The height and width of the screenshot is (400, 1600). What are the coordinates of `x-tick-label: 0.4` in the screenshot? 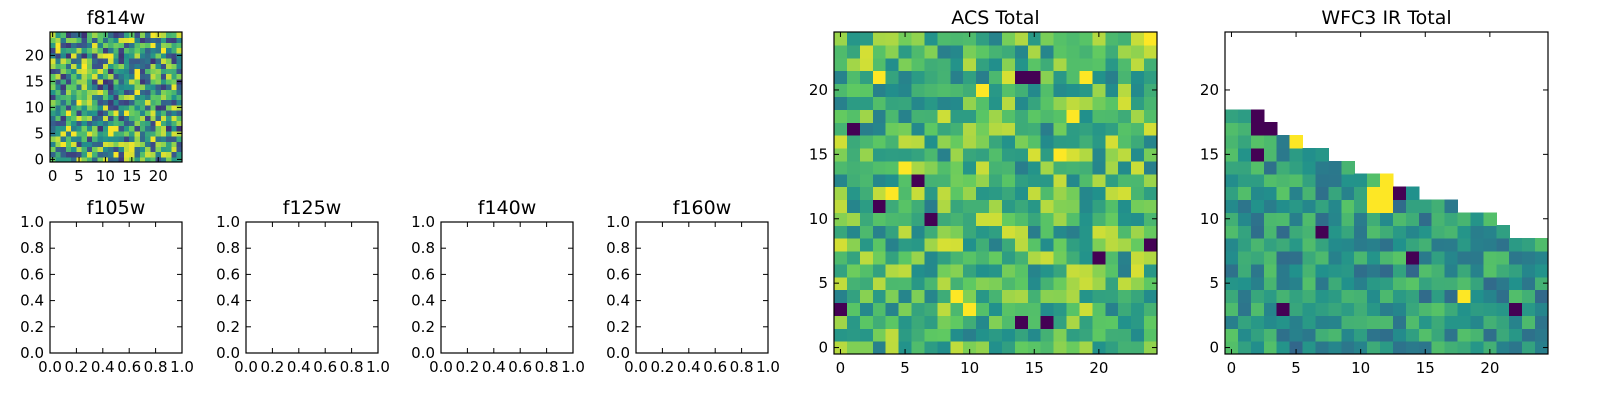 It's located at (103, 367).